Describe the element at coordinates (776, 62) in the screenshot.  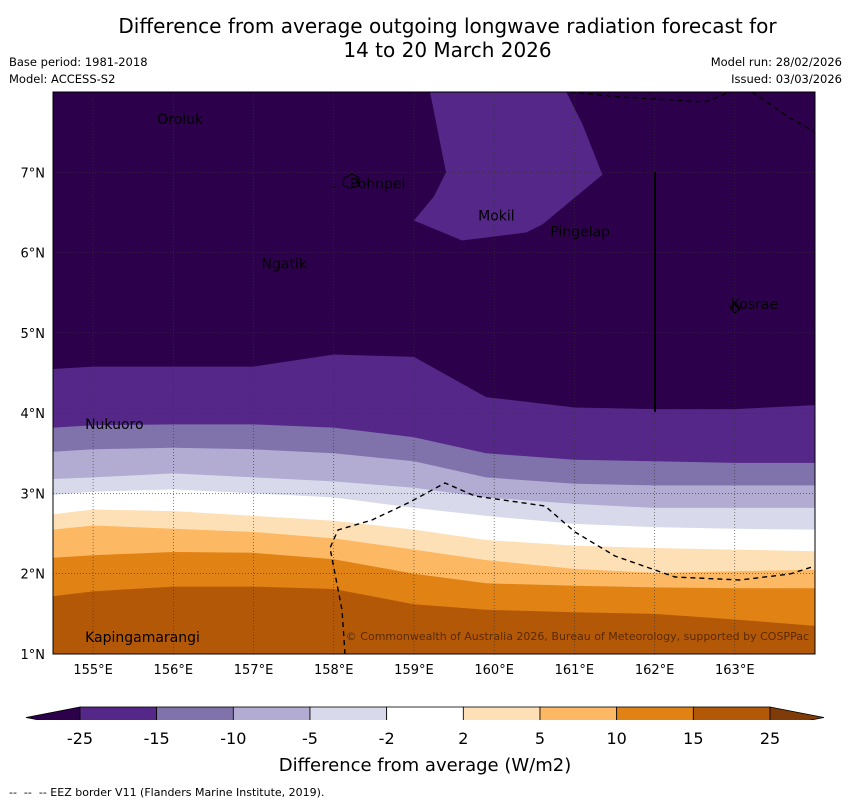
I see `model-run: Model run: 28/02/2026` at that location.